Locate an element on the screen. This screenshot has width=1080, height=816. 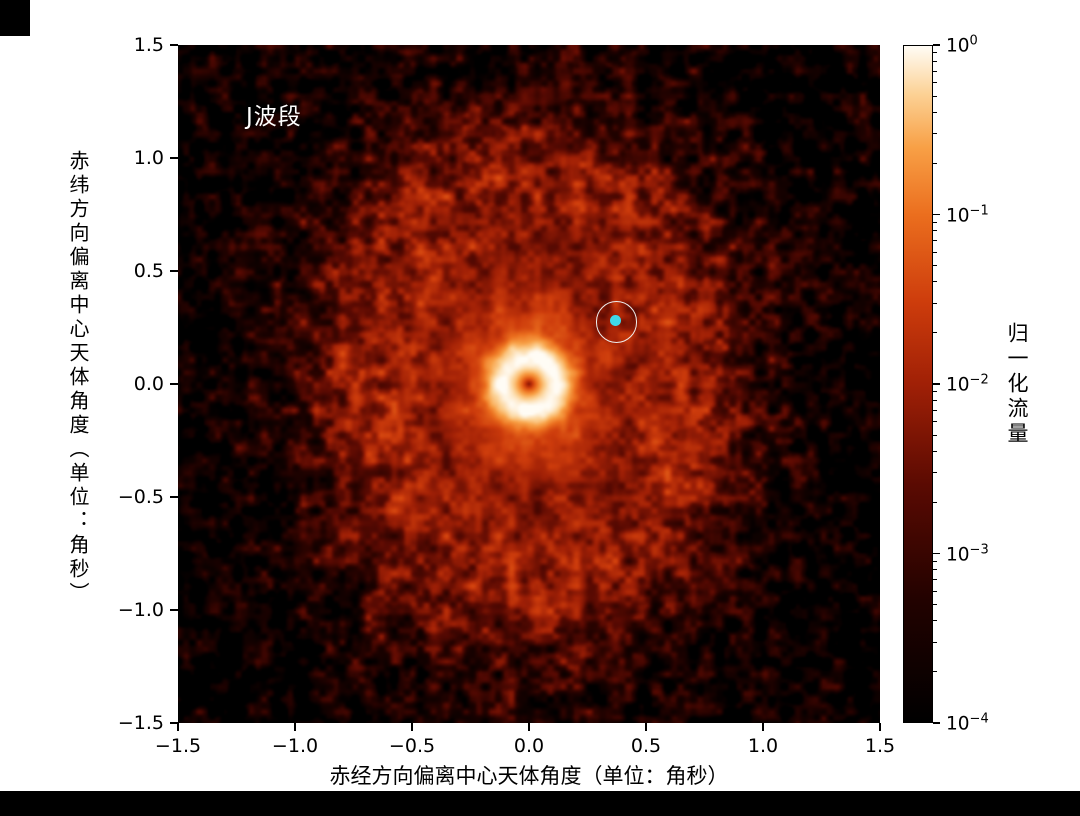
x-tick-label: −1.5 is located at coordinates (178, 746).